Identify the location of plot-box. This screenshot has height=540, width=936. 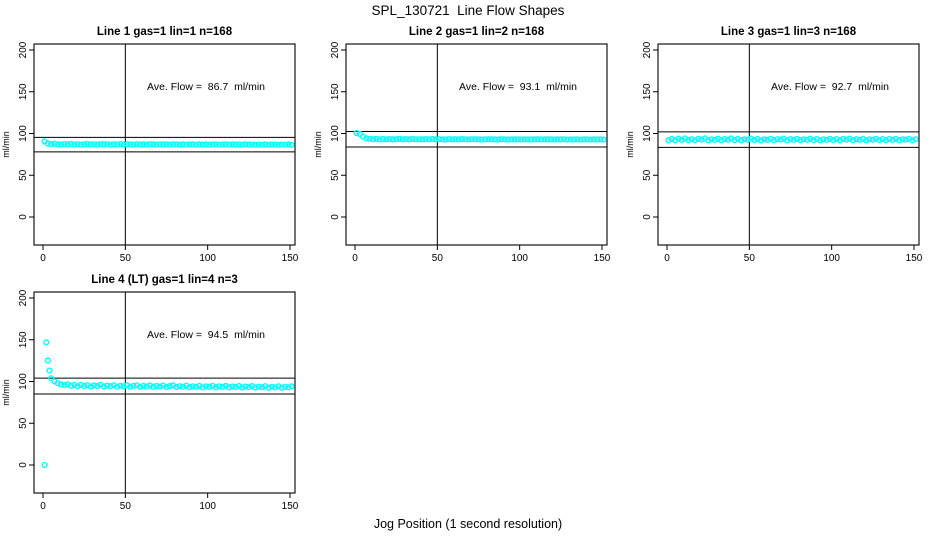
(788, 144).